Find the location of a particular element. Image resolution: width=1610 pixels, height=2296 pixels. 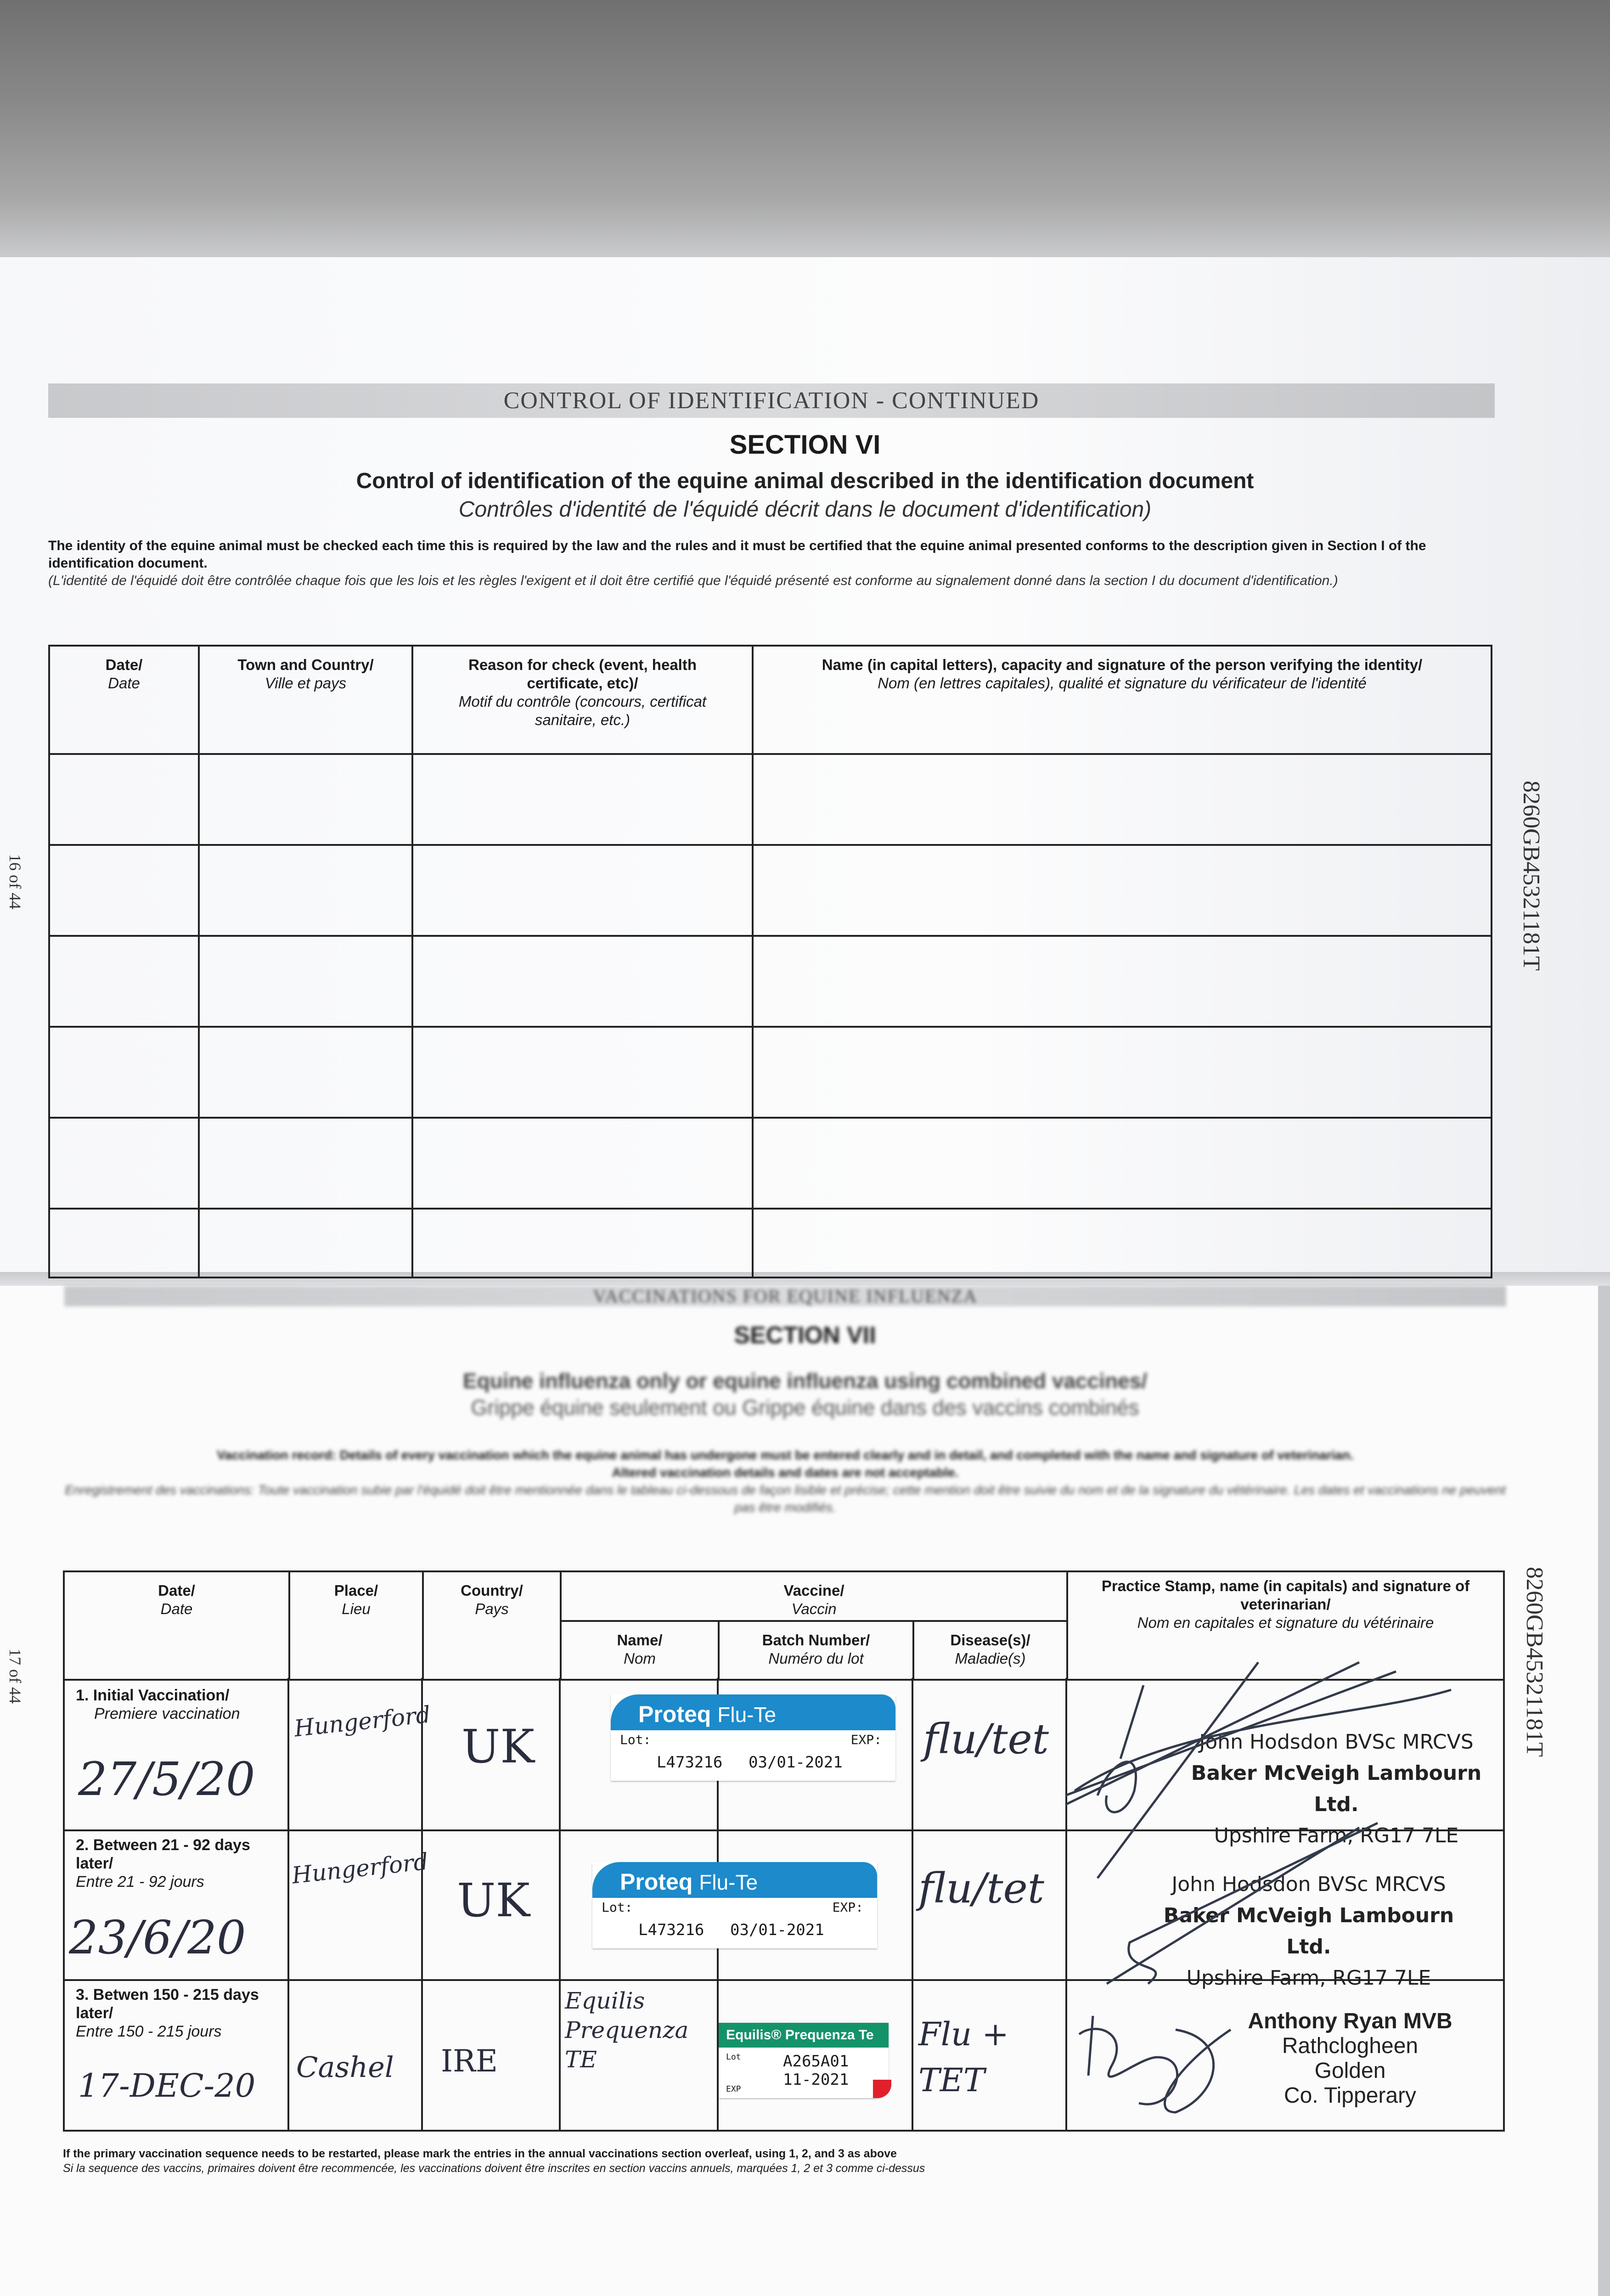

col-batch: Batch Number/Numéro du lot is located at coordinates (816, 1650).